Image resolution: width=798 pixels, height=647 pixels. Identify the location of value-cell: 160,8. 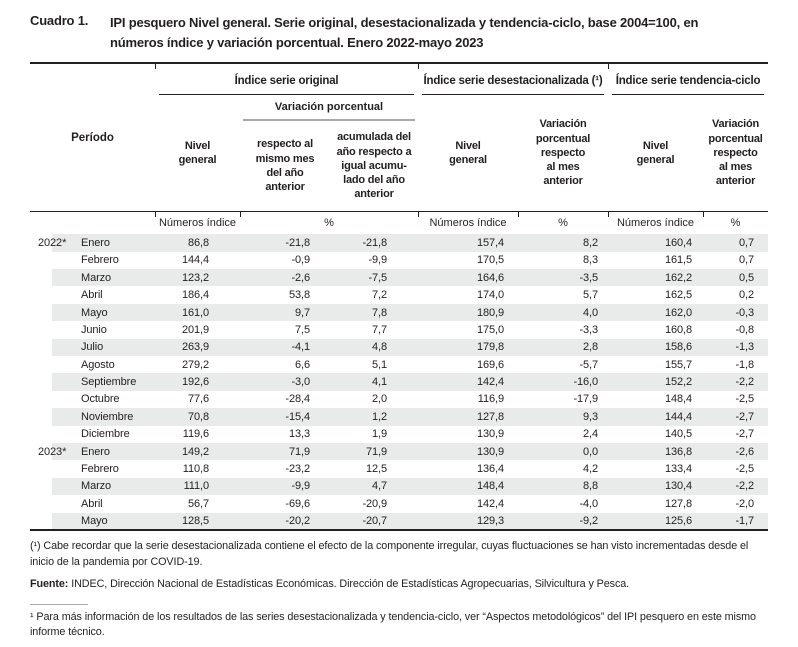
(678, 329).